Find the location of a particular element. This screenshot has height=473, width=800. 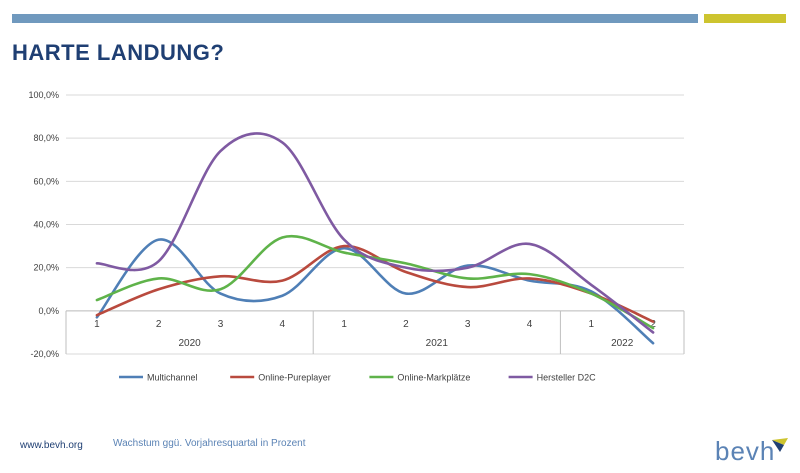

logo-mark-icon is located at coordinates (780, 445).